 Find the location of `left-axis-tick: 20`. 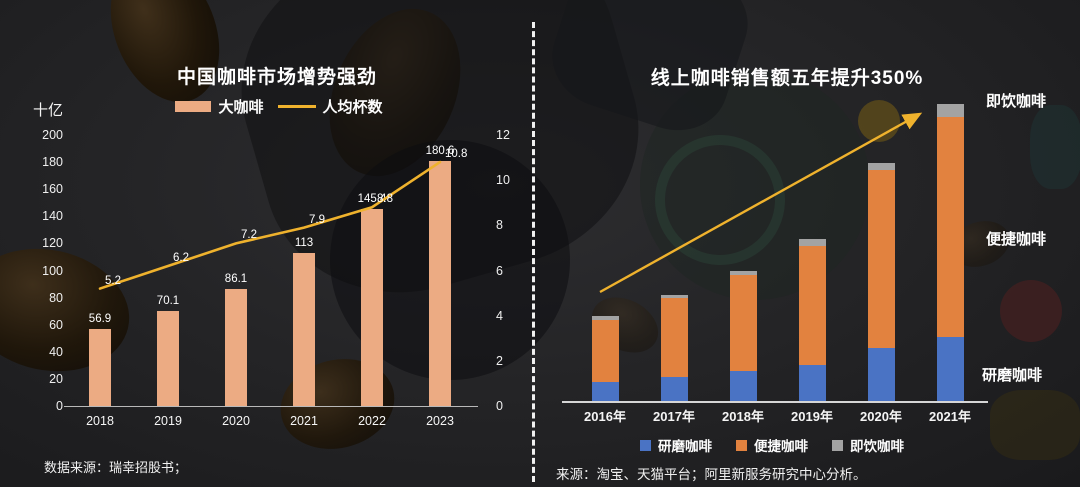

left-axis-tick: 20 is located at coordinates (56, 378).